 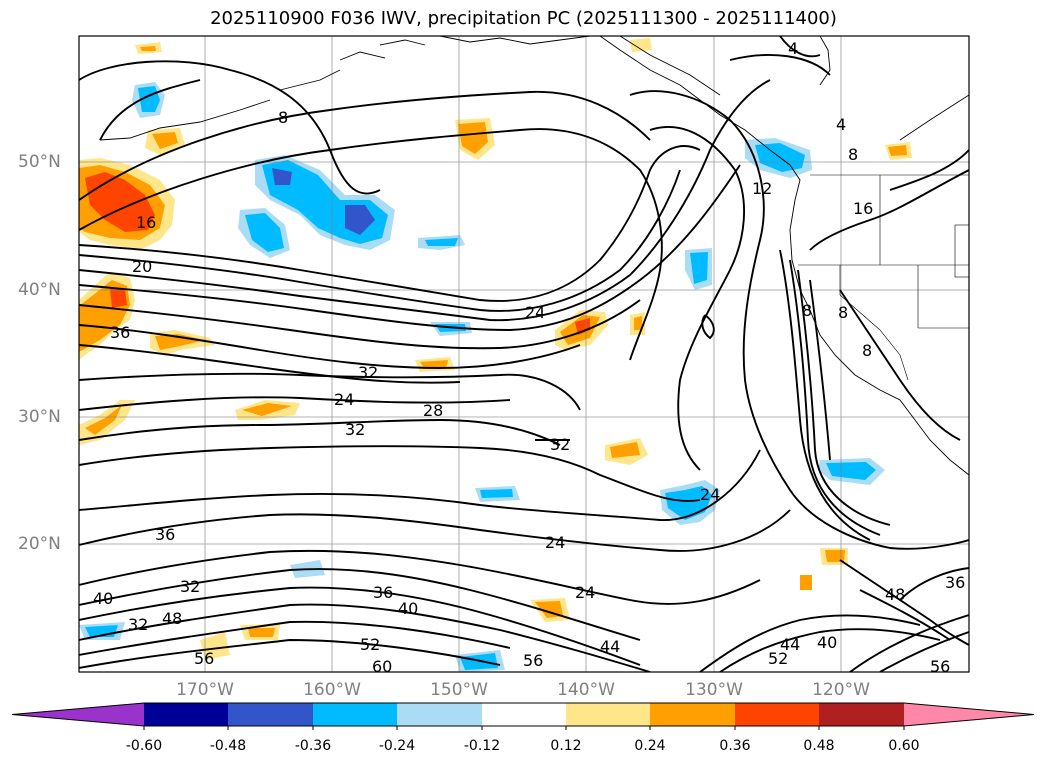 I want to click on colorbar-tick-label: -0.48, so click(x=228, y=746).